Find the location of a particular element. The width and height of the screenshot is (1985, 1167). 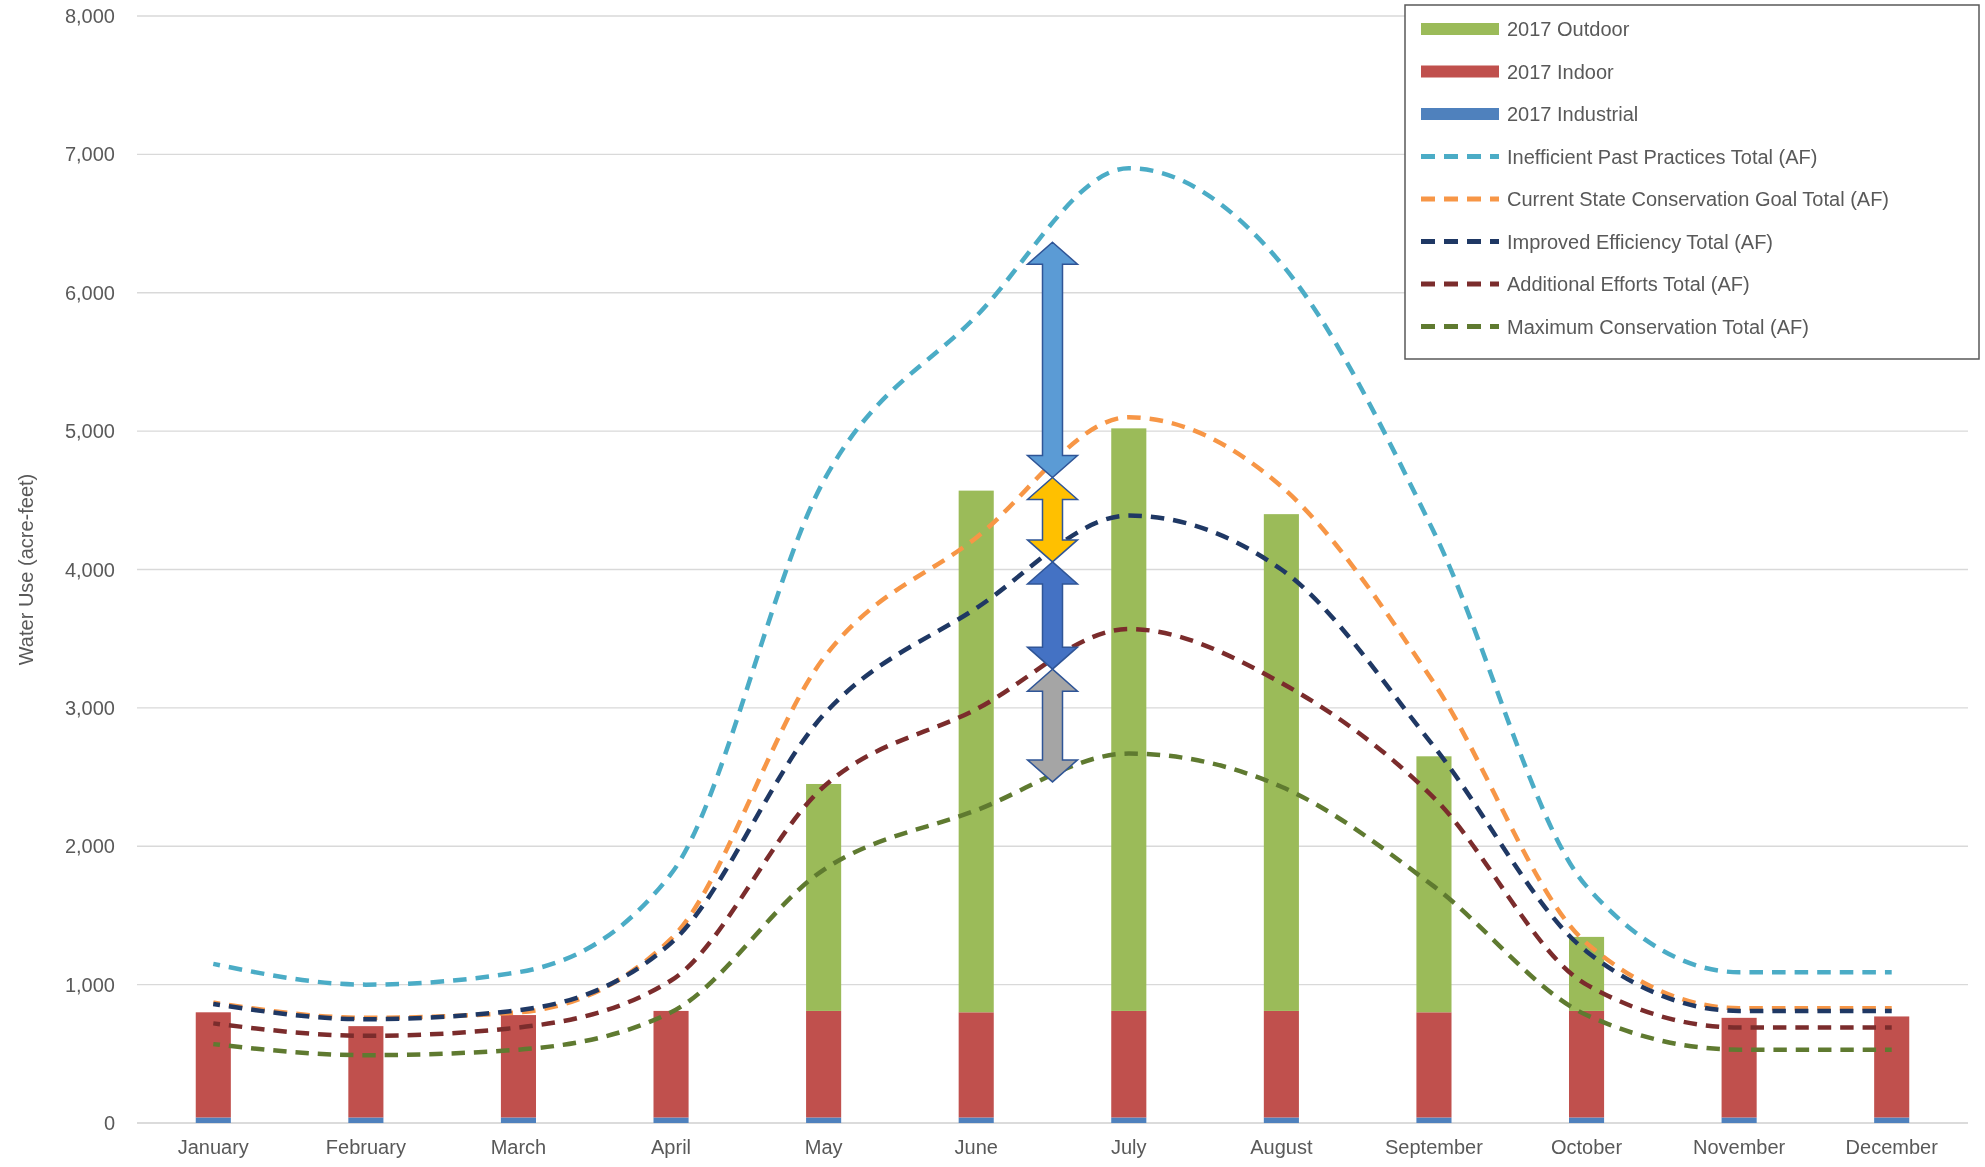

y-tick-label: 2,000 is located at coordinates (89, 846).